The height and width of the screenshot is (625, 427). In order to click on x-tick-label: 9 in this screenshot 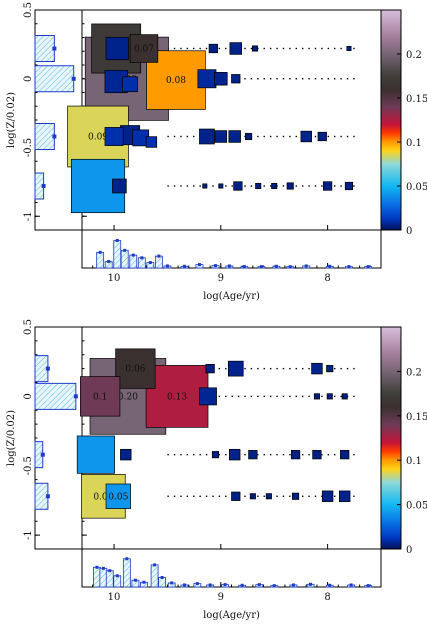, I will do `click(221, 278)`.